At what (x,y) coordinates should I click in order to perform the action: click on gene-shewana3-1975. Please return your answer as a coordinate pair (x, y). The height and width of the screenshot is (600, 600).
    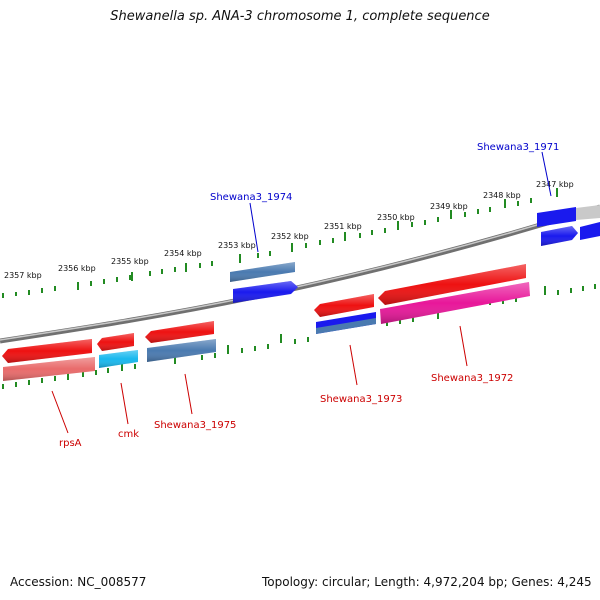
    Looking at the image, I should click on (180, 341).